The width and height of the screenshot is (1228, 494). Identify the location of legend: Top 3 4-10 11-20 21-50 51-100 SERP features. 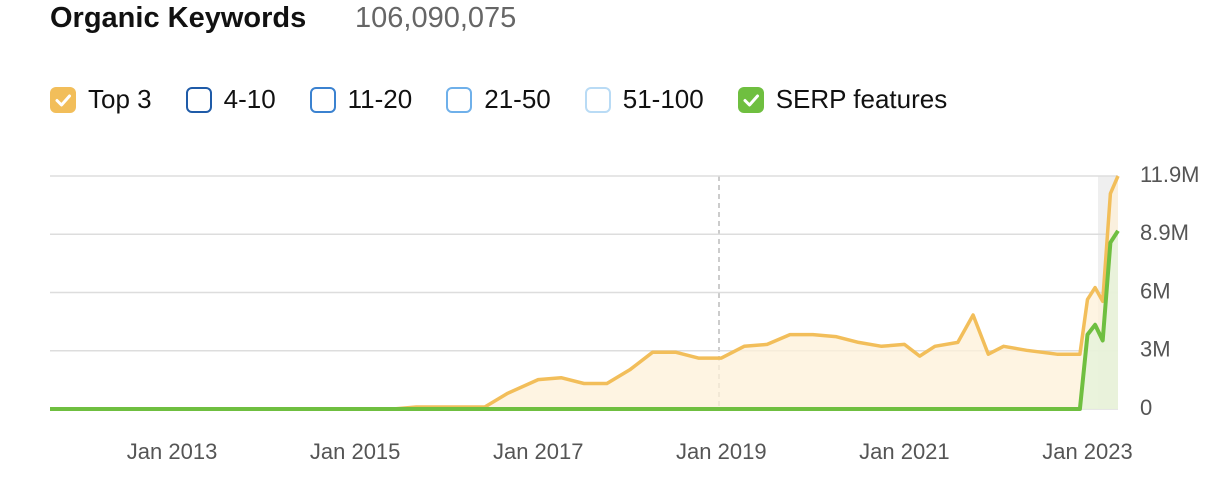
(498, 99).